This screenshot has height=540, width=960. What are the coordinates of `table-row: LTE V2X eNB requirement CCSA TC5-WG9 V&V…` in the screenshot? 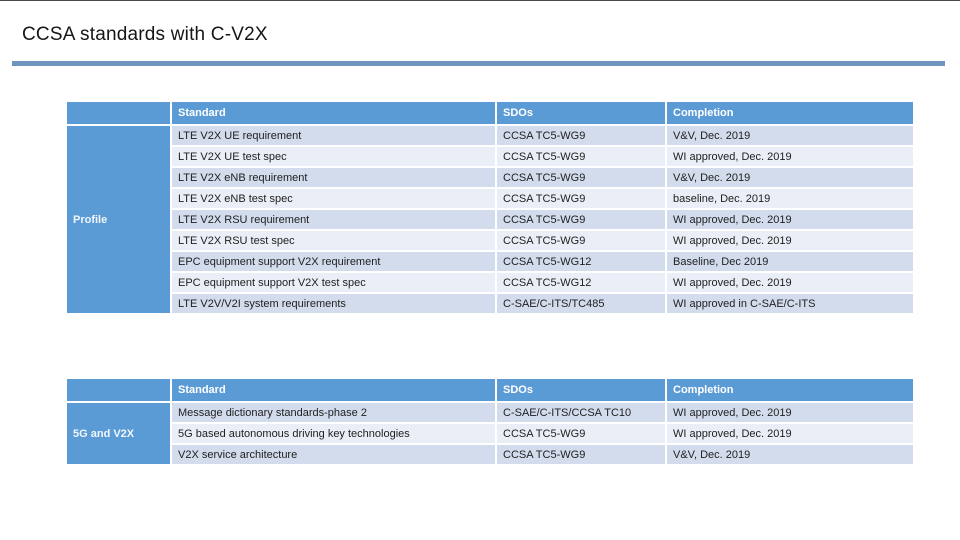 It's located at (490, 177).